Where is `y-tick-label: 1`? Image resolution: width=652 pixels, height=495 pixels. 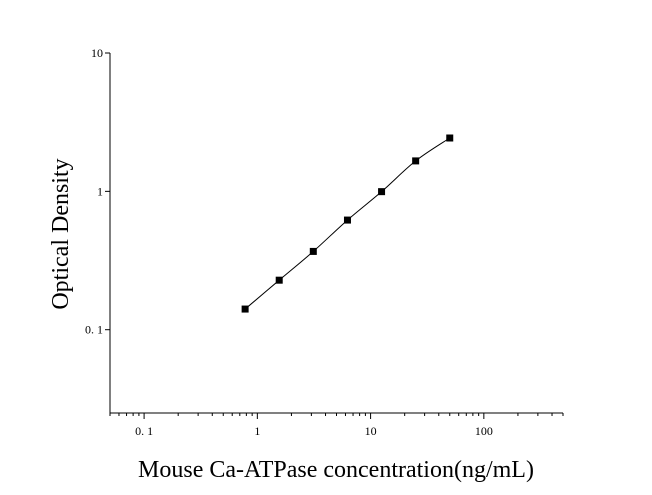
y-tick-label: 1 is located at coordinates (100, 191).